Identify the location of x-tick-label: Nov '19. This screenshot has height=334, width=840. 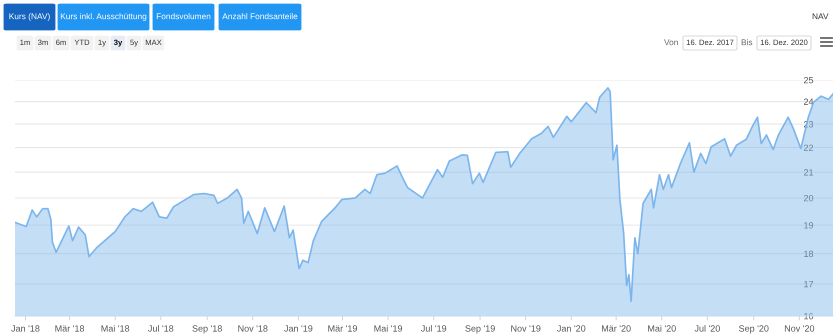
(525, 328).